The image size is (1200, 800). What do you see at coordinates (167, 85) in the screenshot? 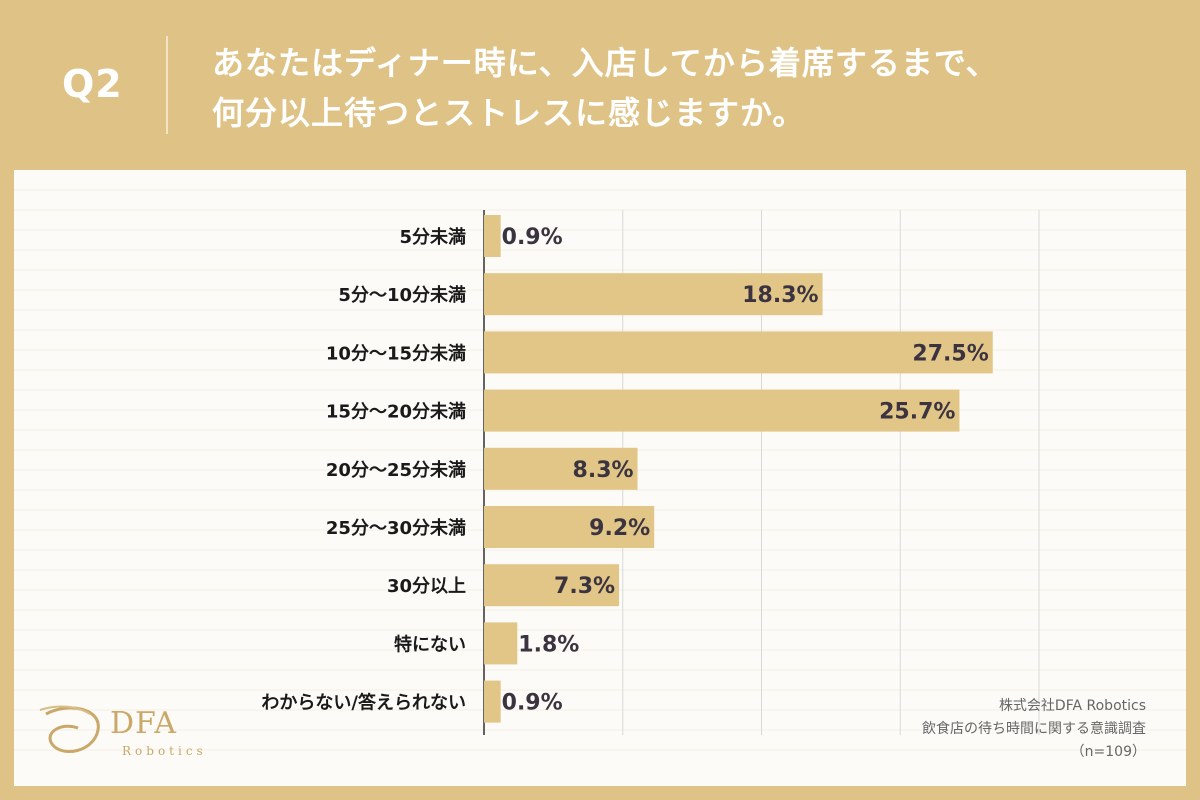
I see `header-divider` at bounding box center [167, 85].